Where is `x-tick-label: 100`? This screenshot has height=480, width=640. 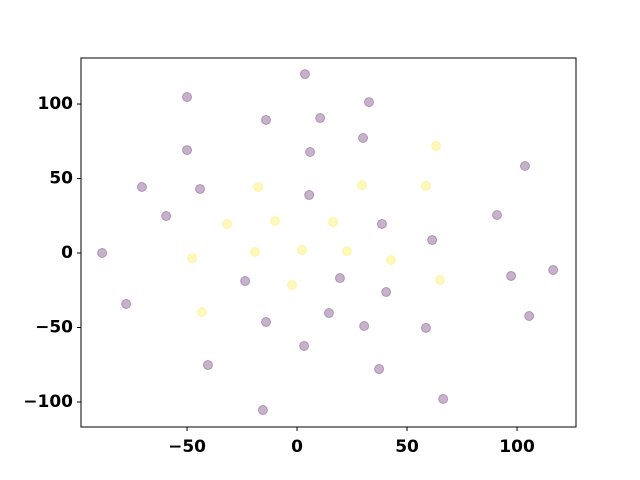
x-tick-label: 100 is located at coordinates (517, 447).